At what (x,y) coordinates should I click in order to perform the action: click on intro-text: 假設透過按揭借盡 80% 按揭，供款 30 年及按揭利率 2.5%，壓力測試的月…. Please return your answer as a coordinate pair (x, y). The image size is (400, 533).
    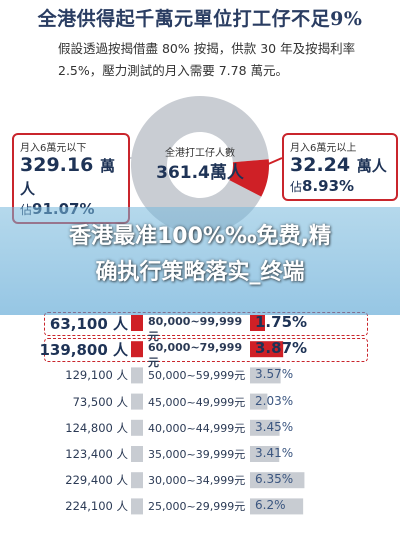
    Looking at the image, I should click on (213, 60).